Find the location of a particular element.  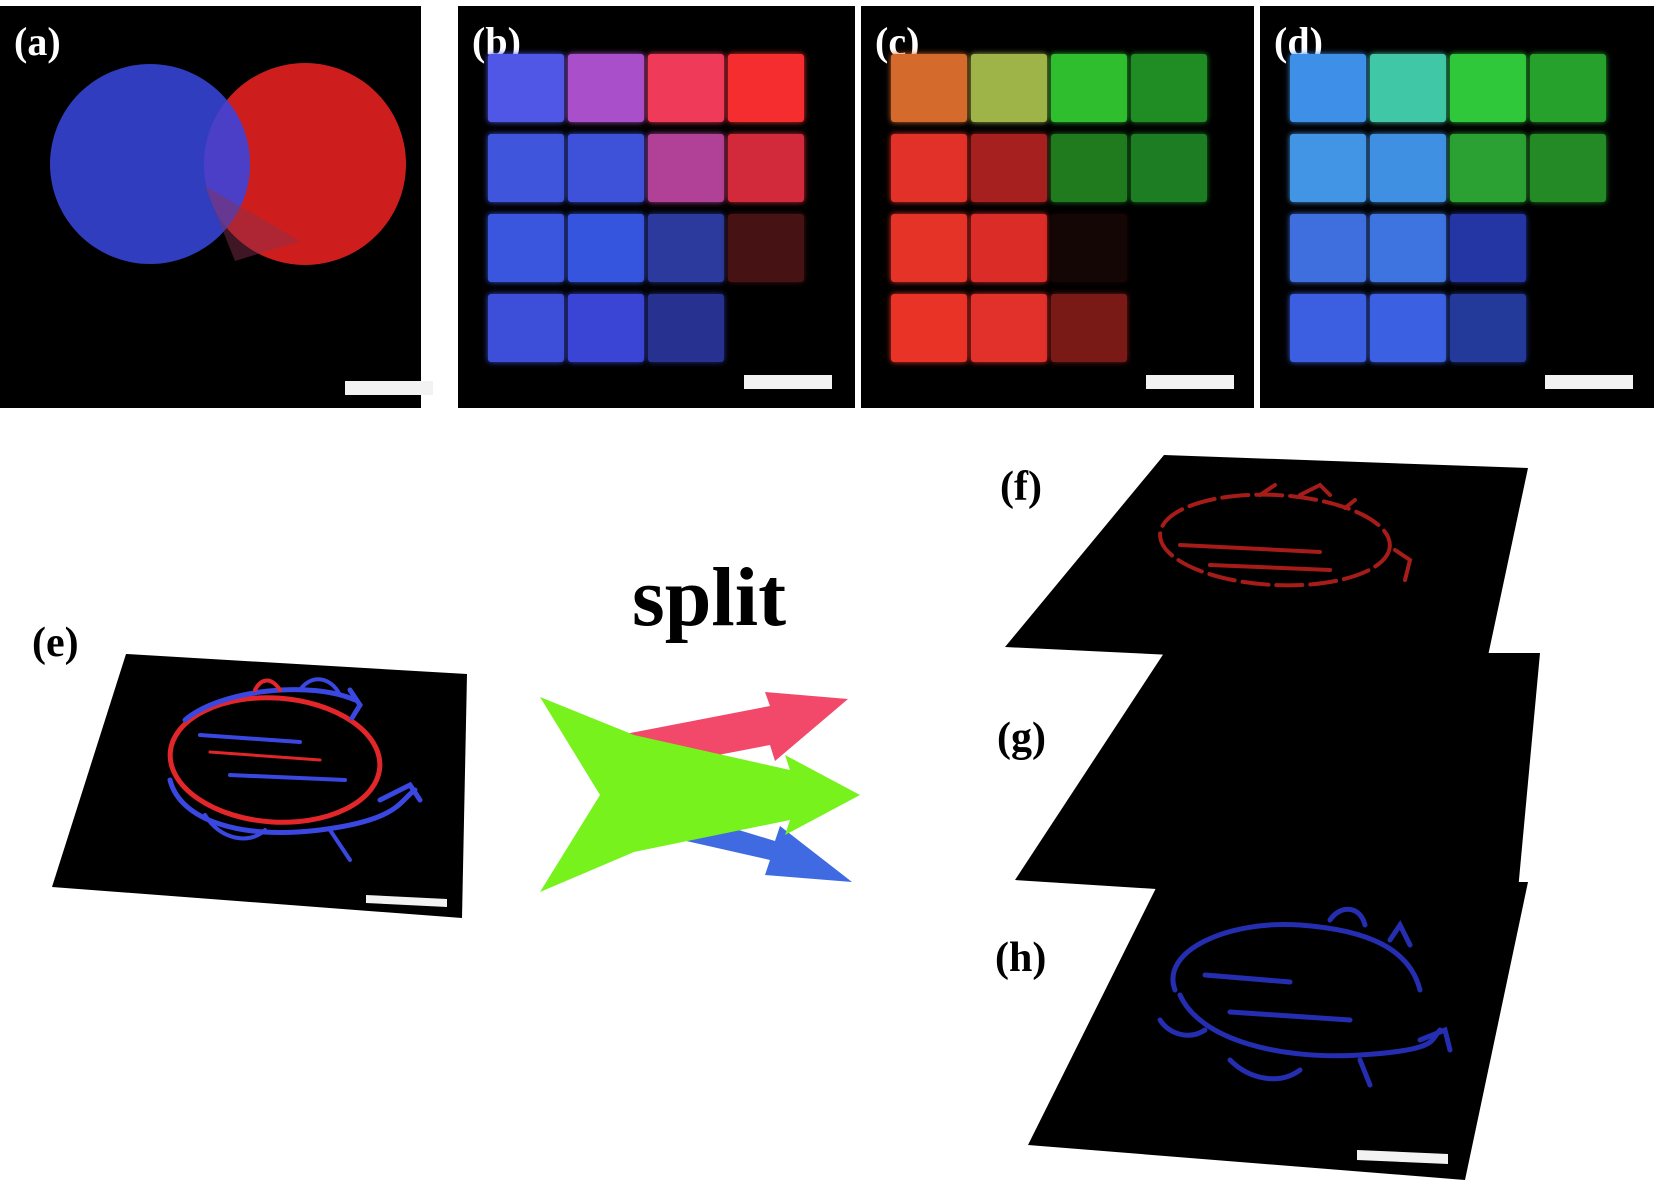

panel-label-a: (a) is located at coordinates (37, 41).